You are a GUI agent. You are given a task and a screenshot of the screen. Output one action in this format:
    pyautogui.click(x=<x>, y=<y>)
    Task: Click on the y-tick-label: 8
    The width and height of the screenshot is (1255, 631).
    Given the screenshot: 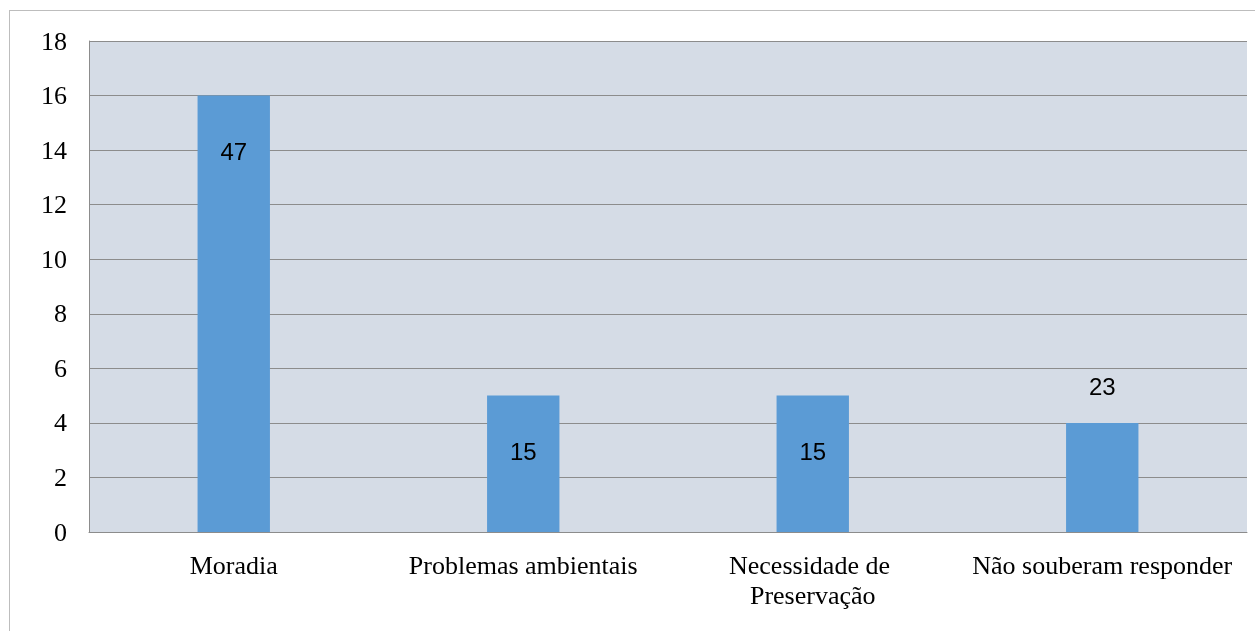 What is the action you would take?
    pyautogui.click(x=60, y=314)
    